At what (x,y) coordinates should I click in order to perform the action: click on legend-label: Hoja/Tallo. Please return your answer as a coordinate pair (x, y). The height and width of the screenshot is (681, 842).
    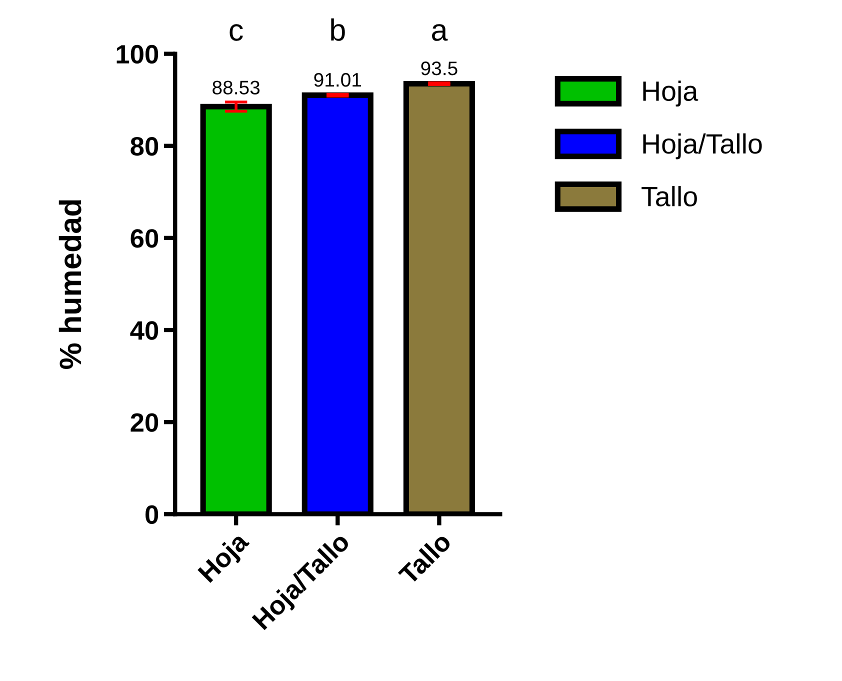
    Looking at the image, I should click on (702, 146).